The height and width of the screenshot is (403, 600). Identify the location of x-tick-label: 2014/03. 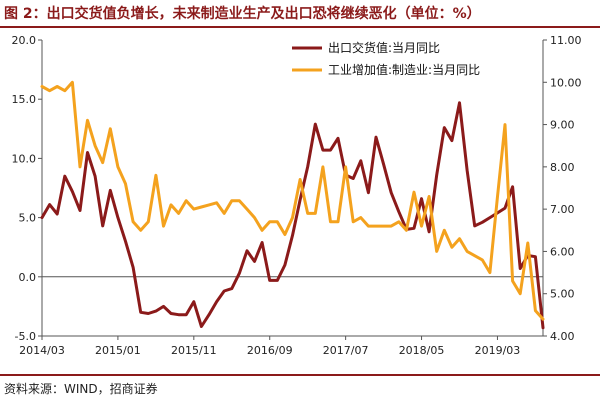
(42, 350).